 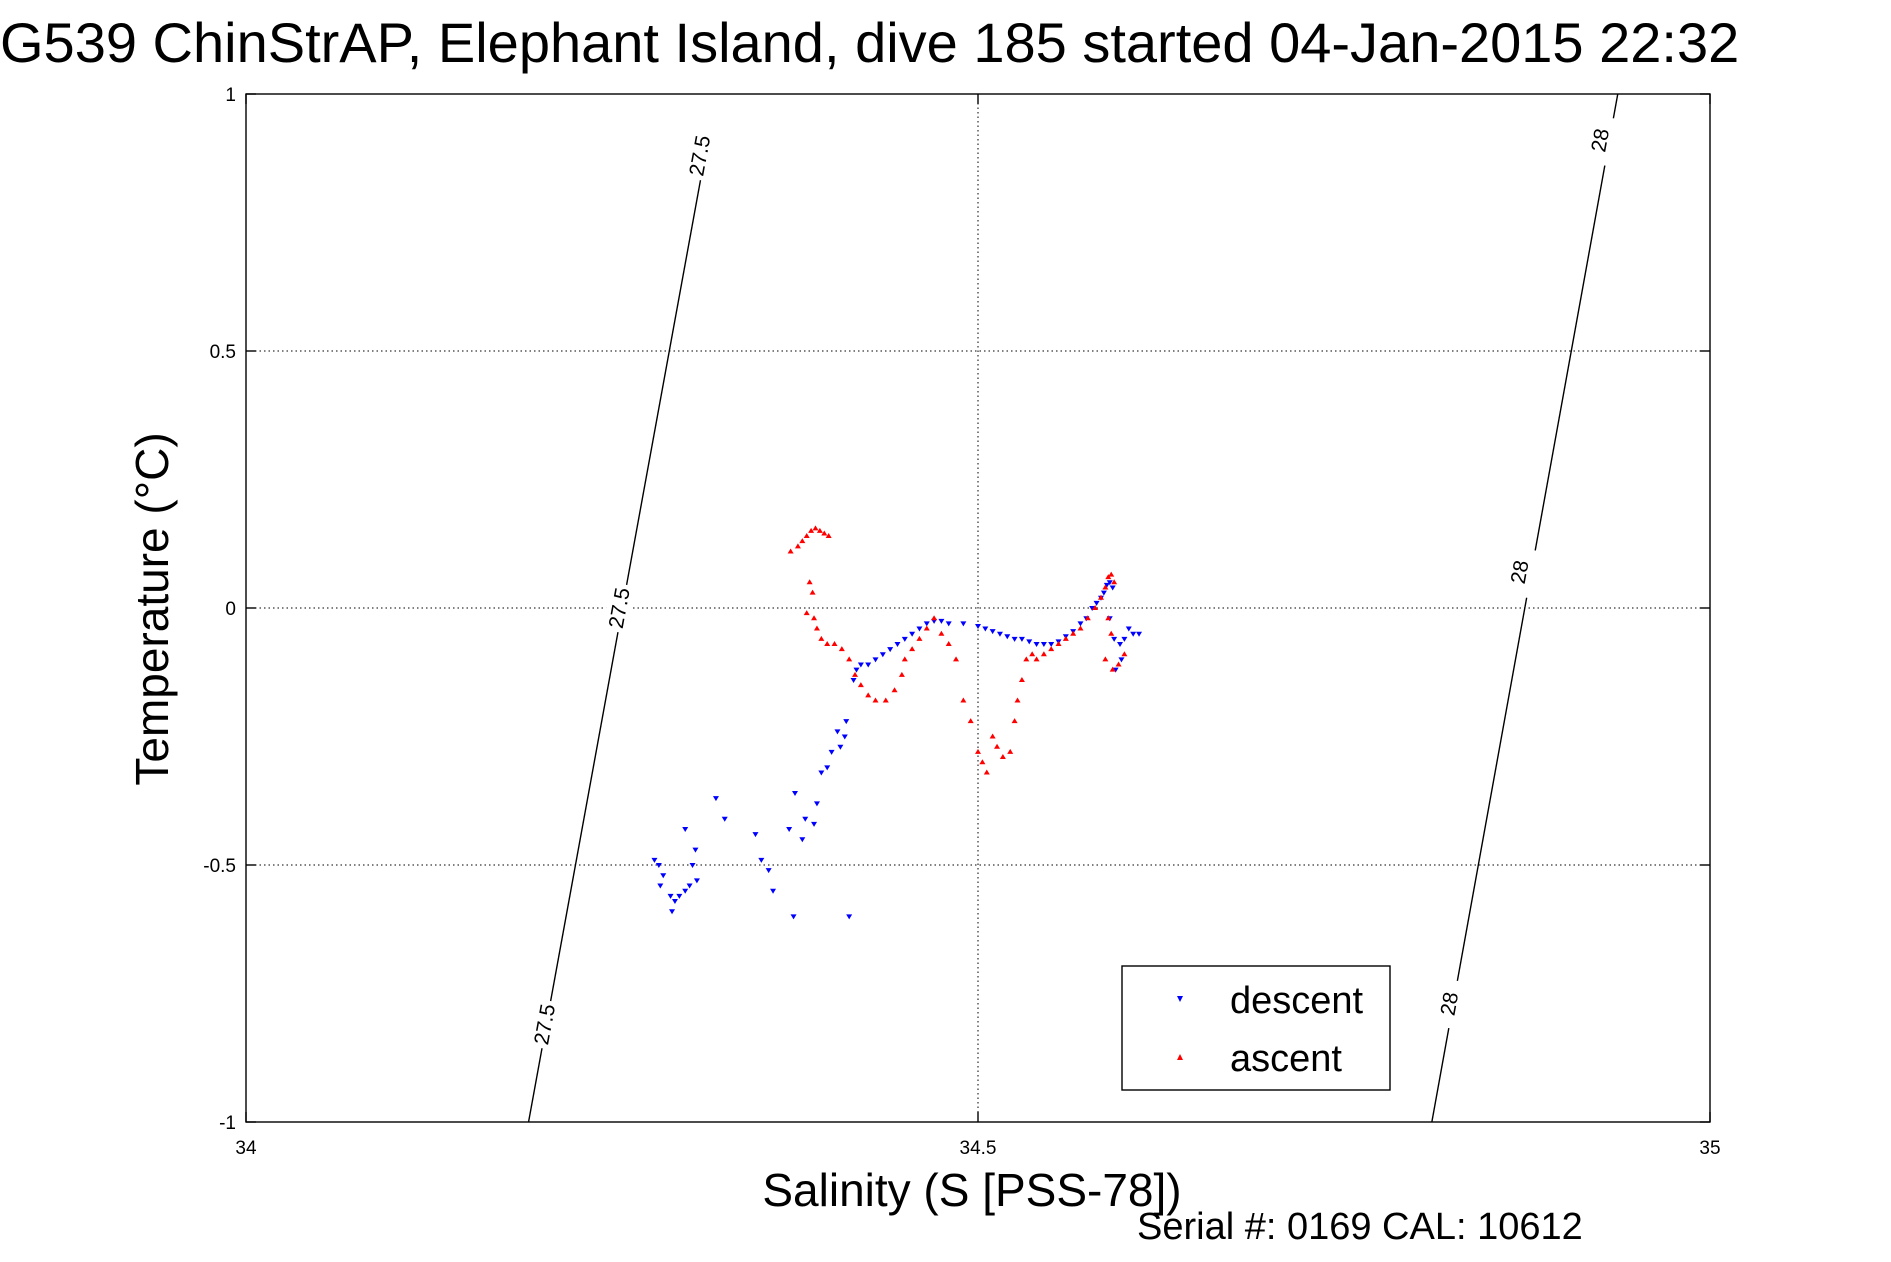 What do you see at coordinates (223, 352) in the screenshot?
I see `y-tick-label: 0.5` at bounding box center [223, 352].